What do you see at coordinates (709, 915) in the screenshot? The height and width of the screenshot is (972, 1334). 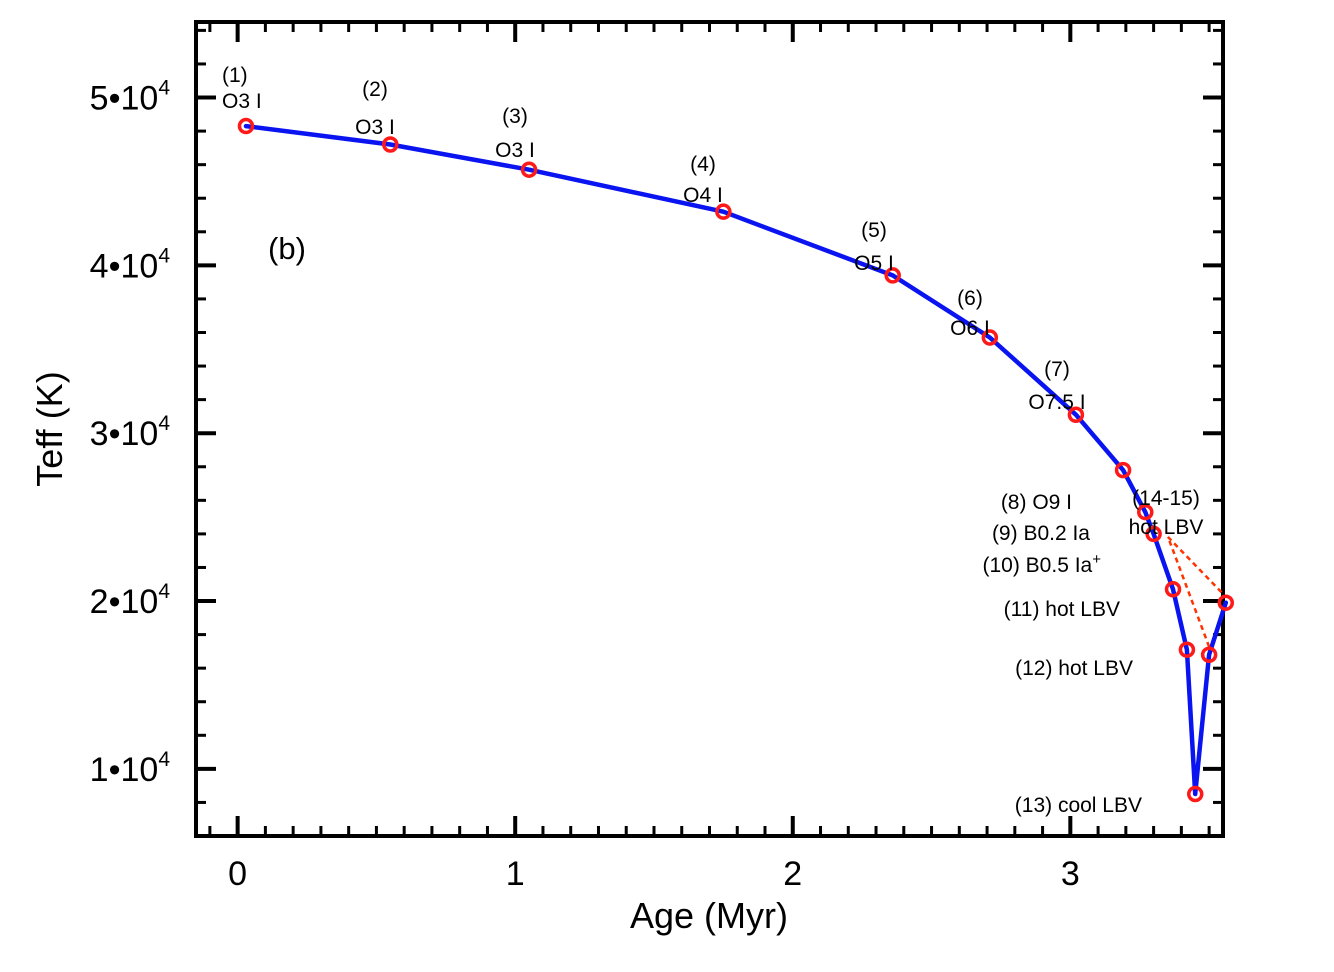 I see `x-axis-title: Age (Myr)` at bounding box center [709, 915].